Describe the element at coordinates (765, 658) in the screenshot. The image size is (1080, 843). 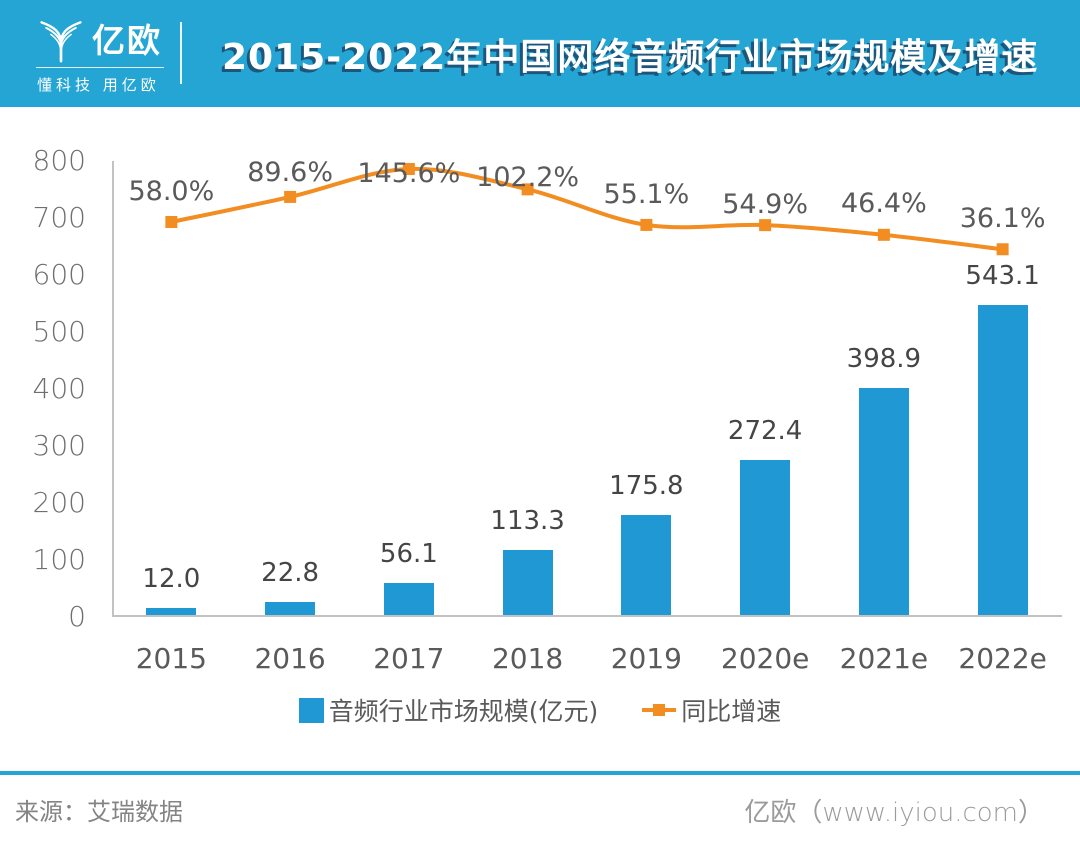
I see `x-axis-category-label: 2020e` at that location.